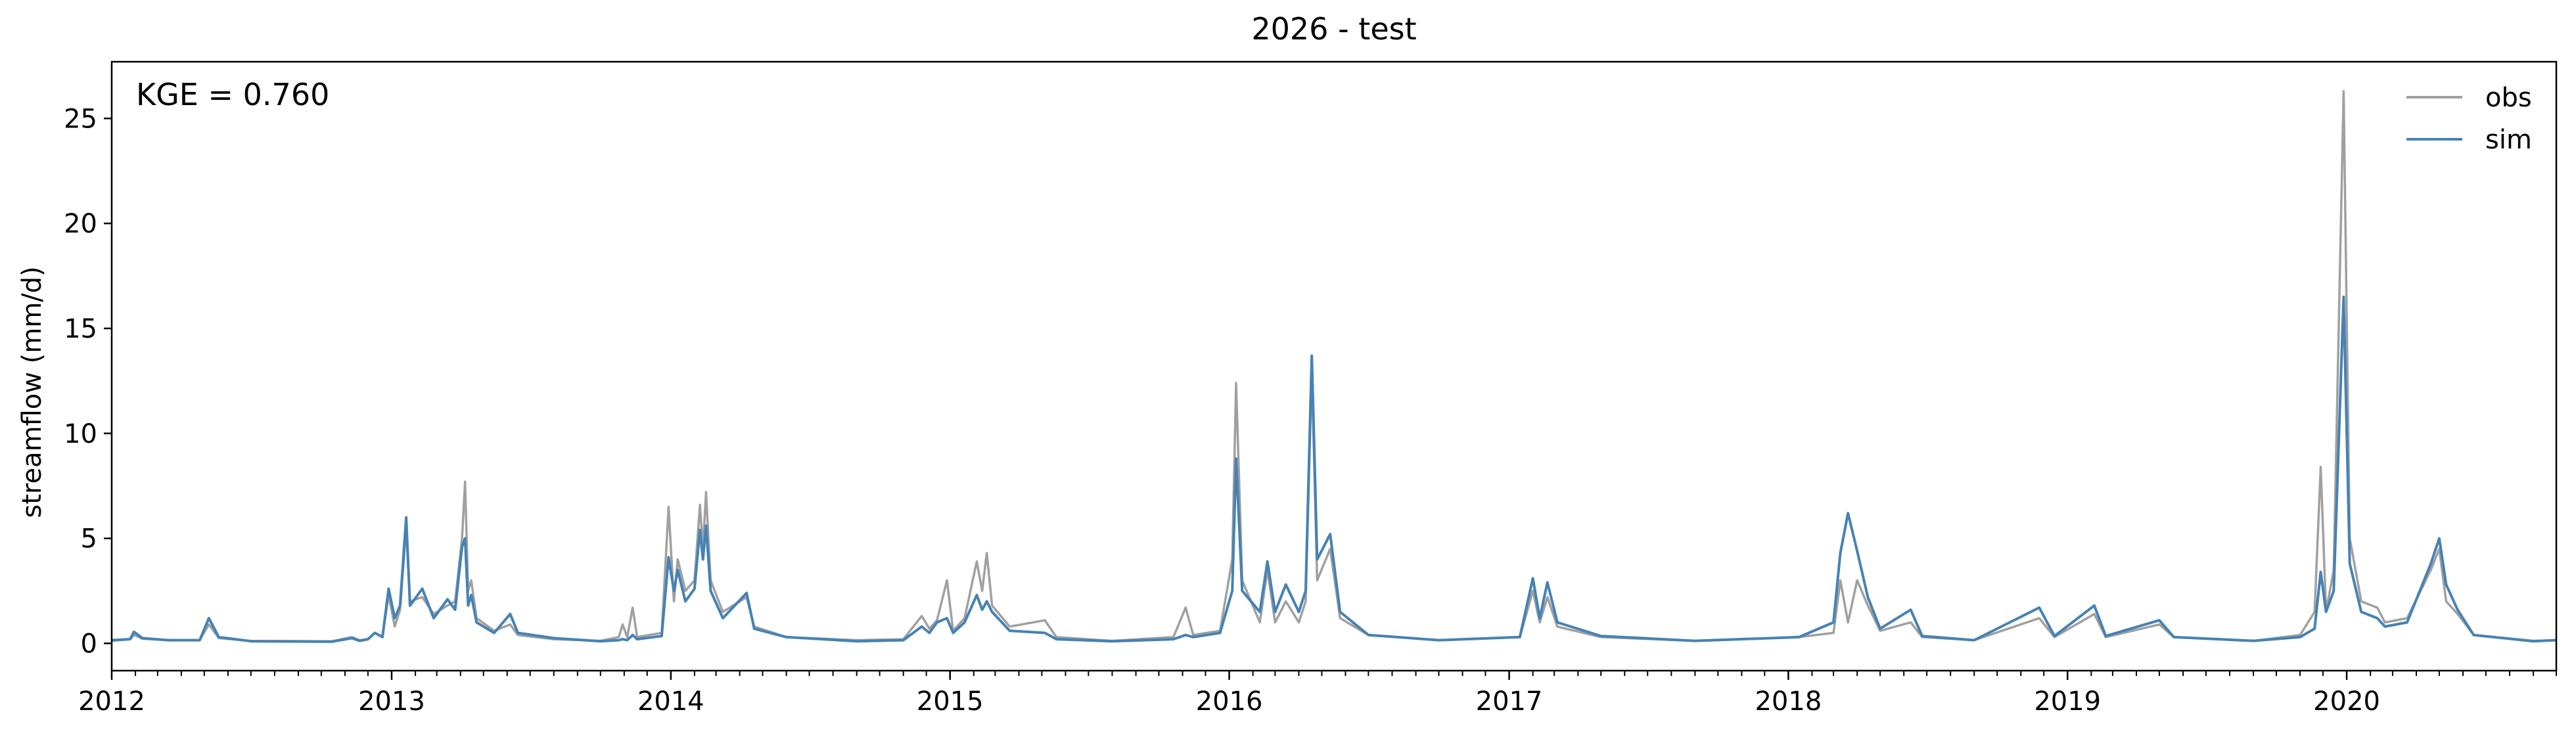 The height and width of the screenshot is (737, 2576). I want to click on x-tick-label: 2012, so click(112, 701).